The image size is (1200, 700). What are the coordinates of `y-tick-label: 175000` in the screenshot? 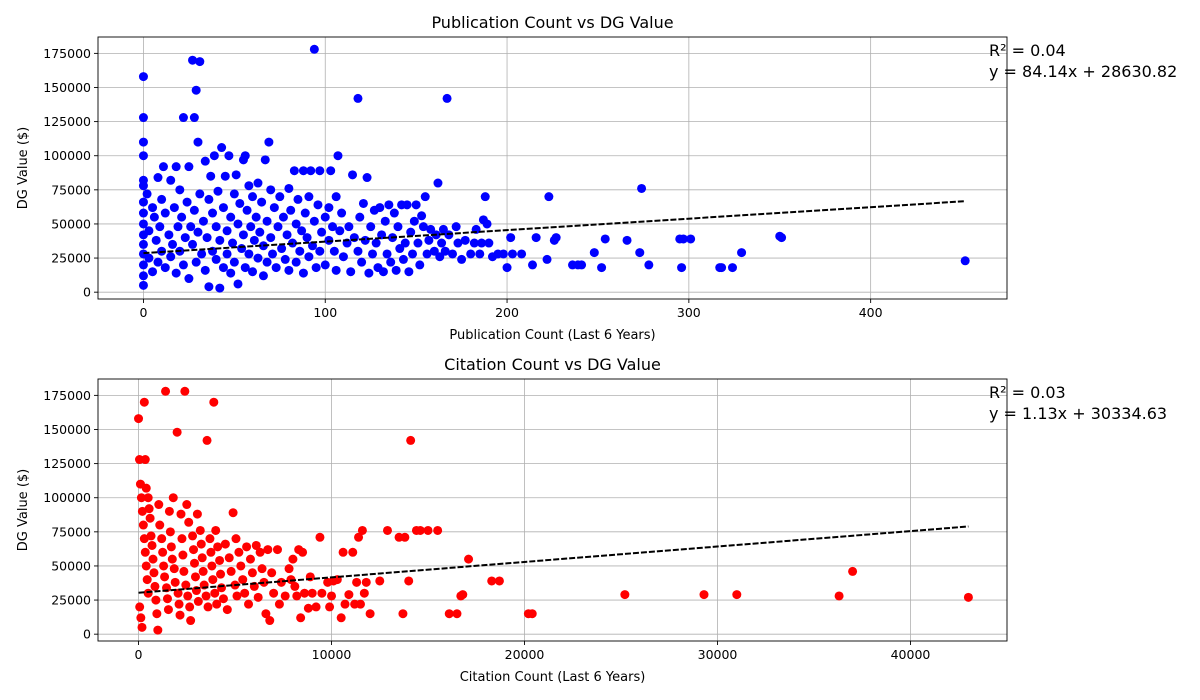 It's located at (67, 395).